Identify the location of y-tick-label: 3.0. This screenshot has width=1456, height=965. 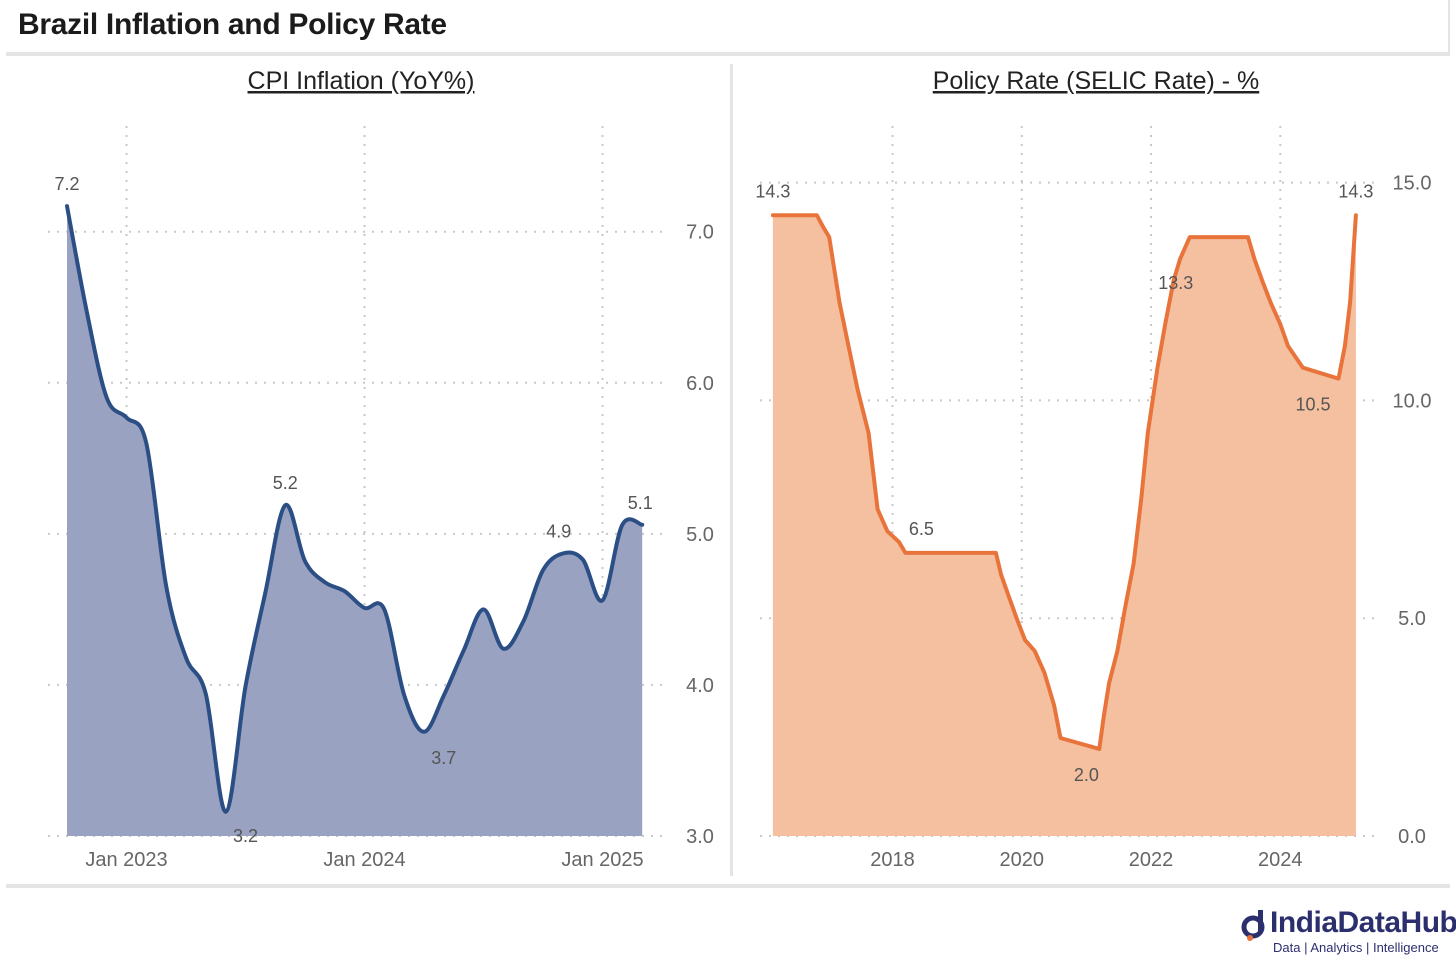
(700, 837).